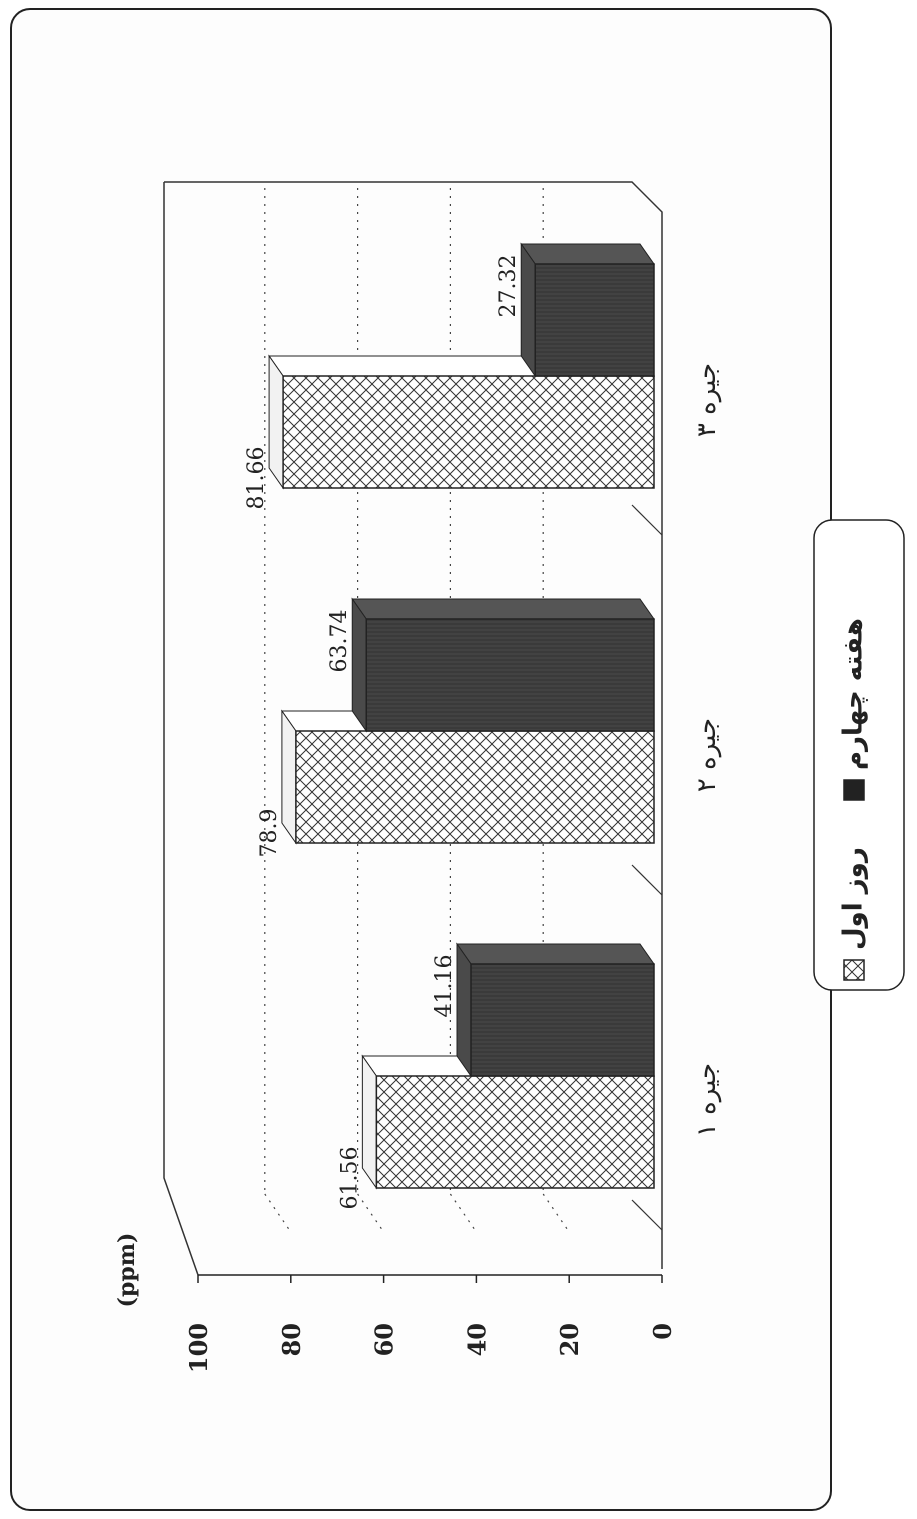  I want to click on category-label: جیره ۱, so click(707, 1100).